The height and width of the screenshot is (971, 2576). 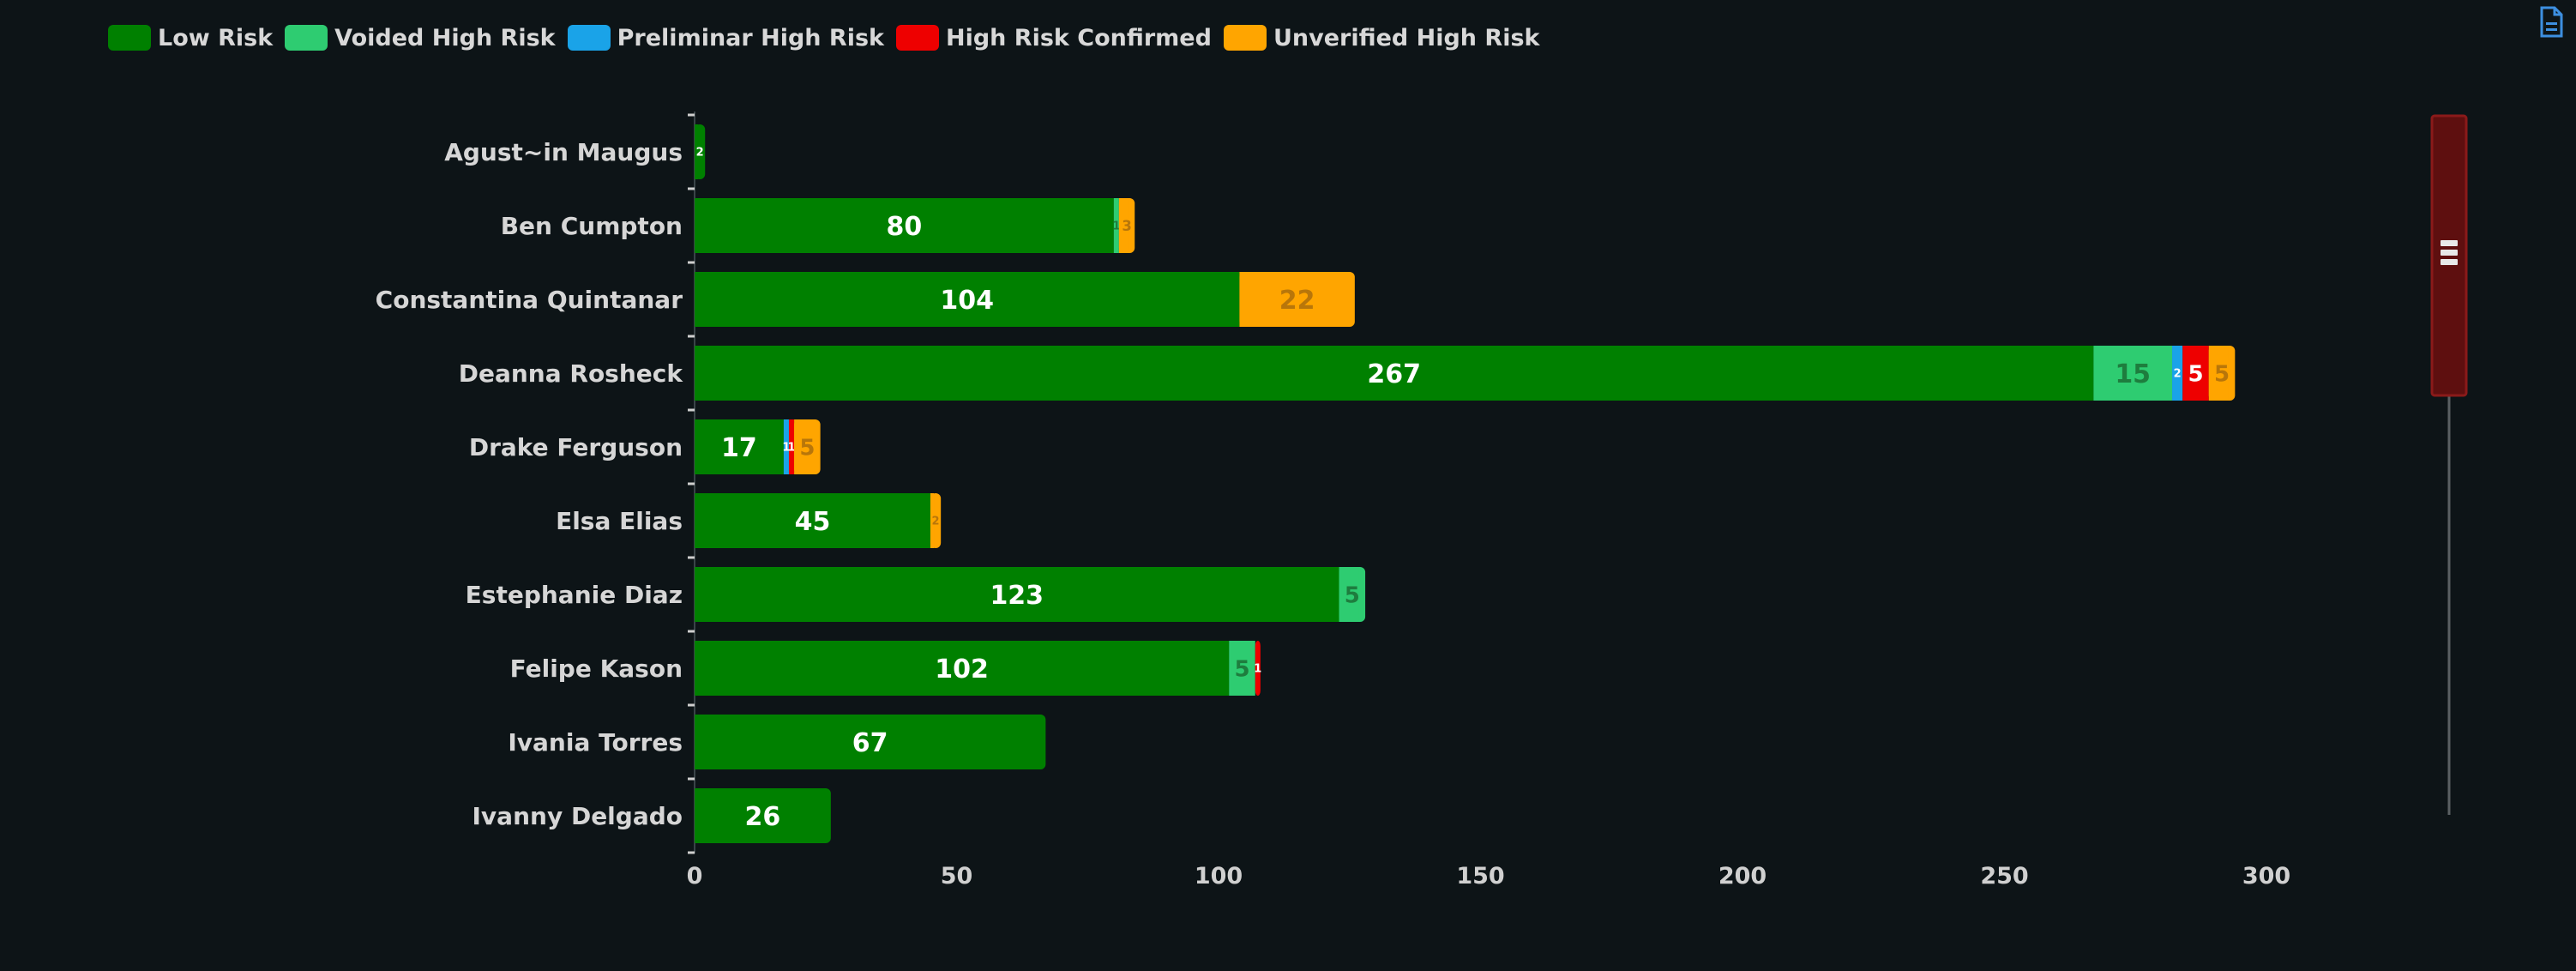 I want to click on category-label: Felipe Kason, so click(x=596, y=668).